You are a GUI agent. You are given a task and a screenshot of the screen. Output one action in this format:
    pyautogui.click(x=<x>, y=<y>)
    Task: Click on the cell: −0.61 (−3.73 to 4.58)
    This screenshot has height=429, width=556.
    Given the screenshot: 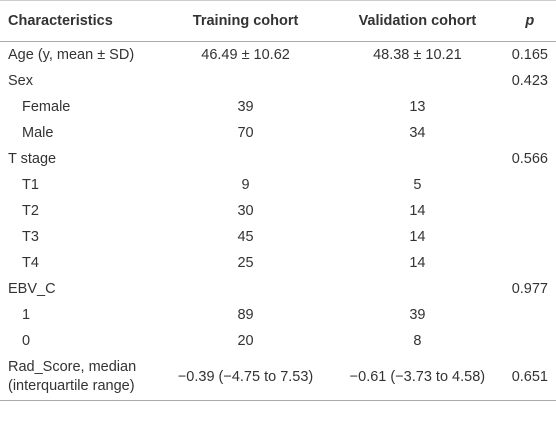 What is the action you would take?
    pyautogui.click(x=417, y=377)
    